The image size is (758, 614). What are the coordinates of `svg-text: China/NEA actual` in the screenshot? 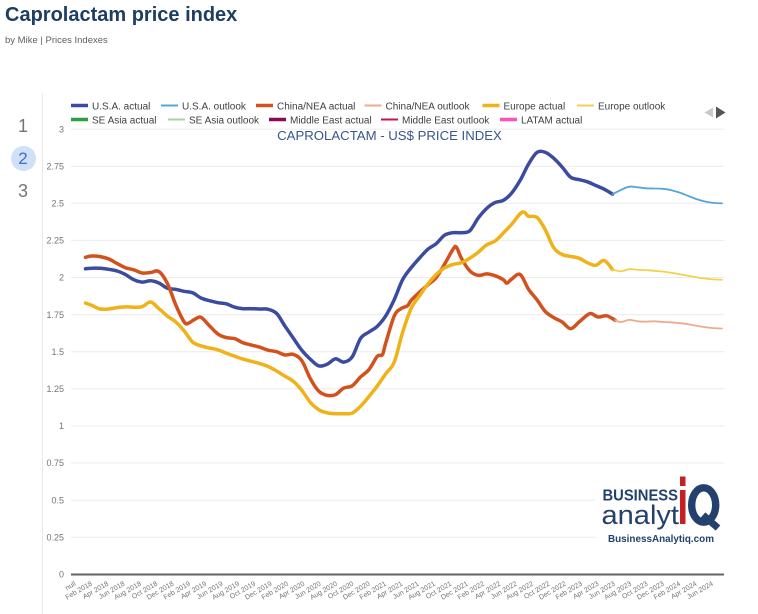 It's located at (316, 106).